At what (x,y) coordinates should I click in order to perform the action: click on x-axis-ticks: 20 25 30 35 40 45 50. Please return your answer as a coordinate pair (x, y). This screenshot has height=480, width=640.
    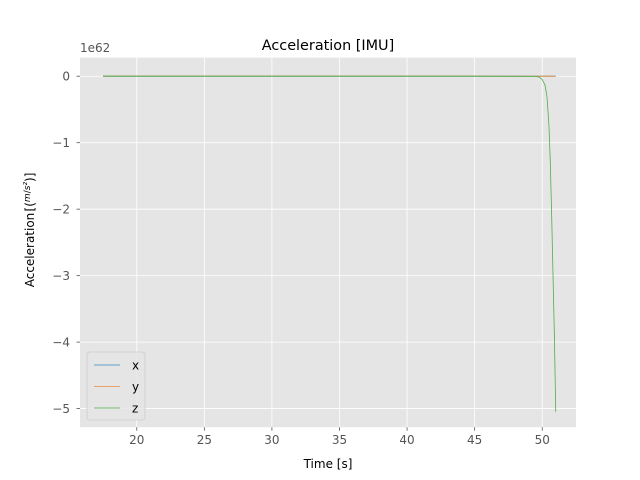
    Looking at the image, I should click on (339, 437).